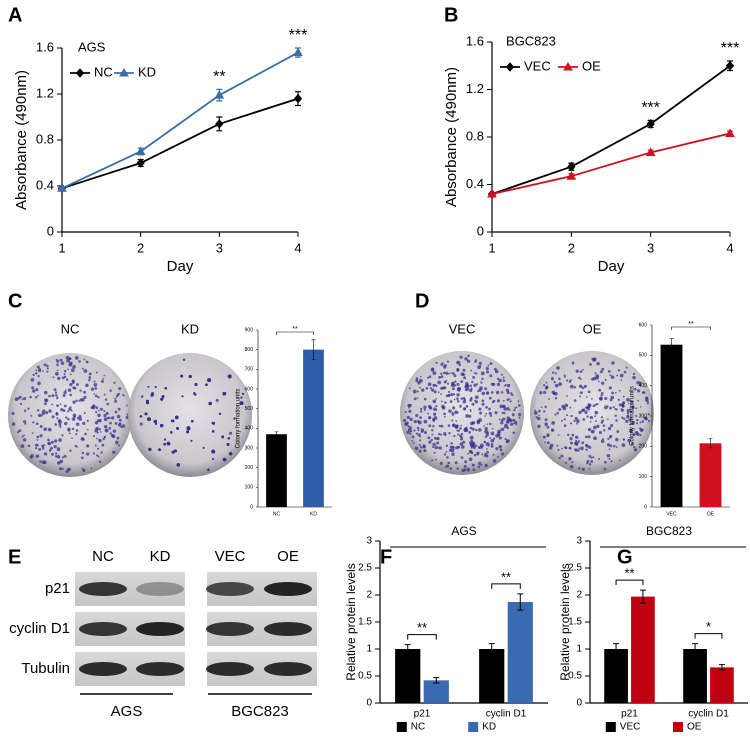 Image resolution: width=750 pixels, height=738 pixels. Describe the element at coordinates (80, 73) in the screenshot. I see `legend-marker` at that location.